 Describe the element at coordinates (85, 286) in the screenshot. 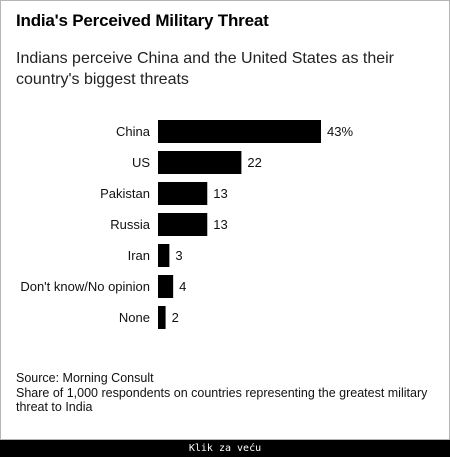

I see `category-label-don-t-know-no-opinion: Don't know/No opinion` at that location.